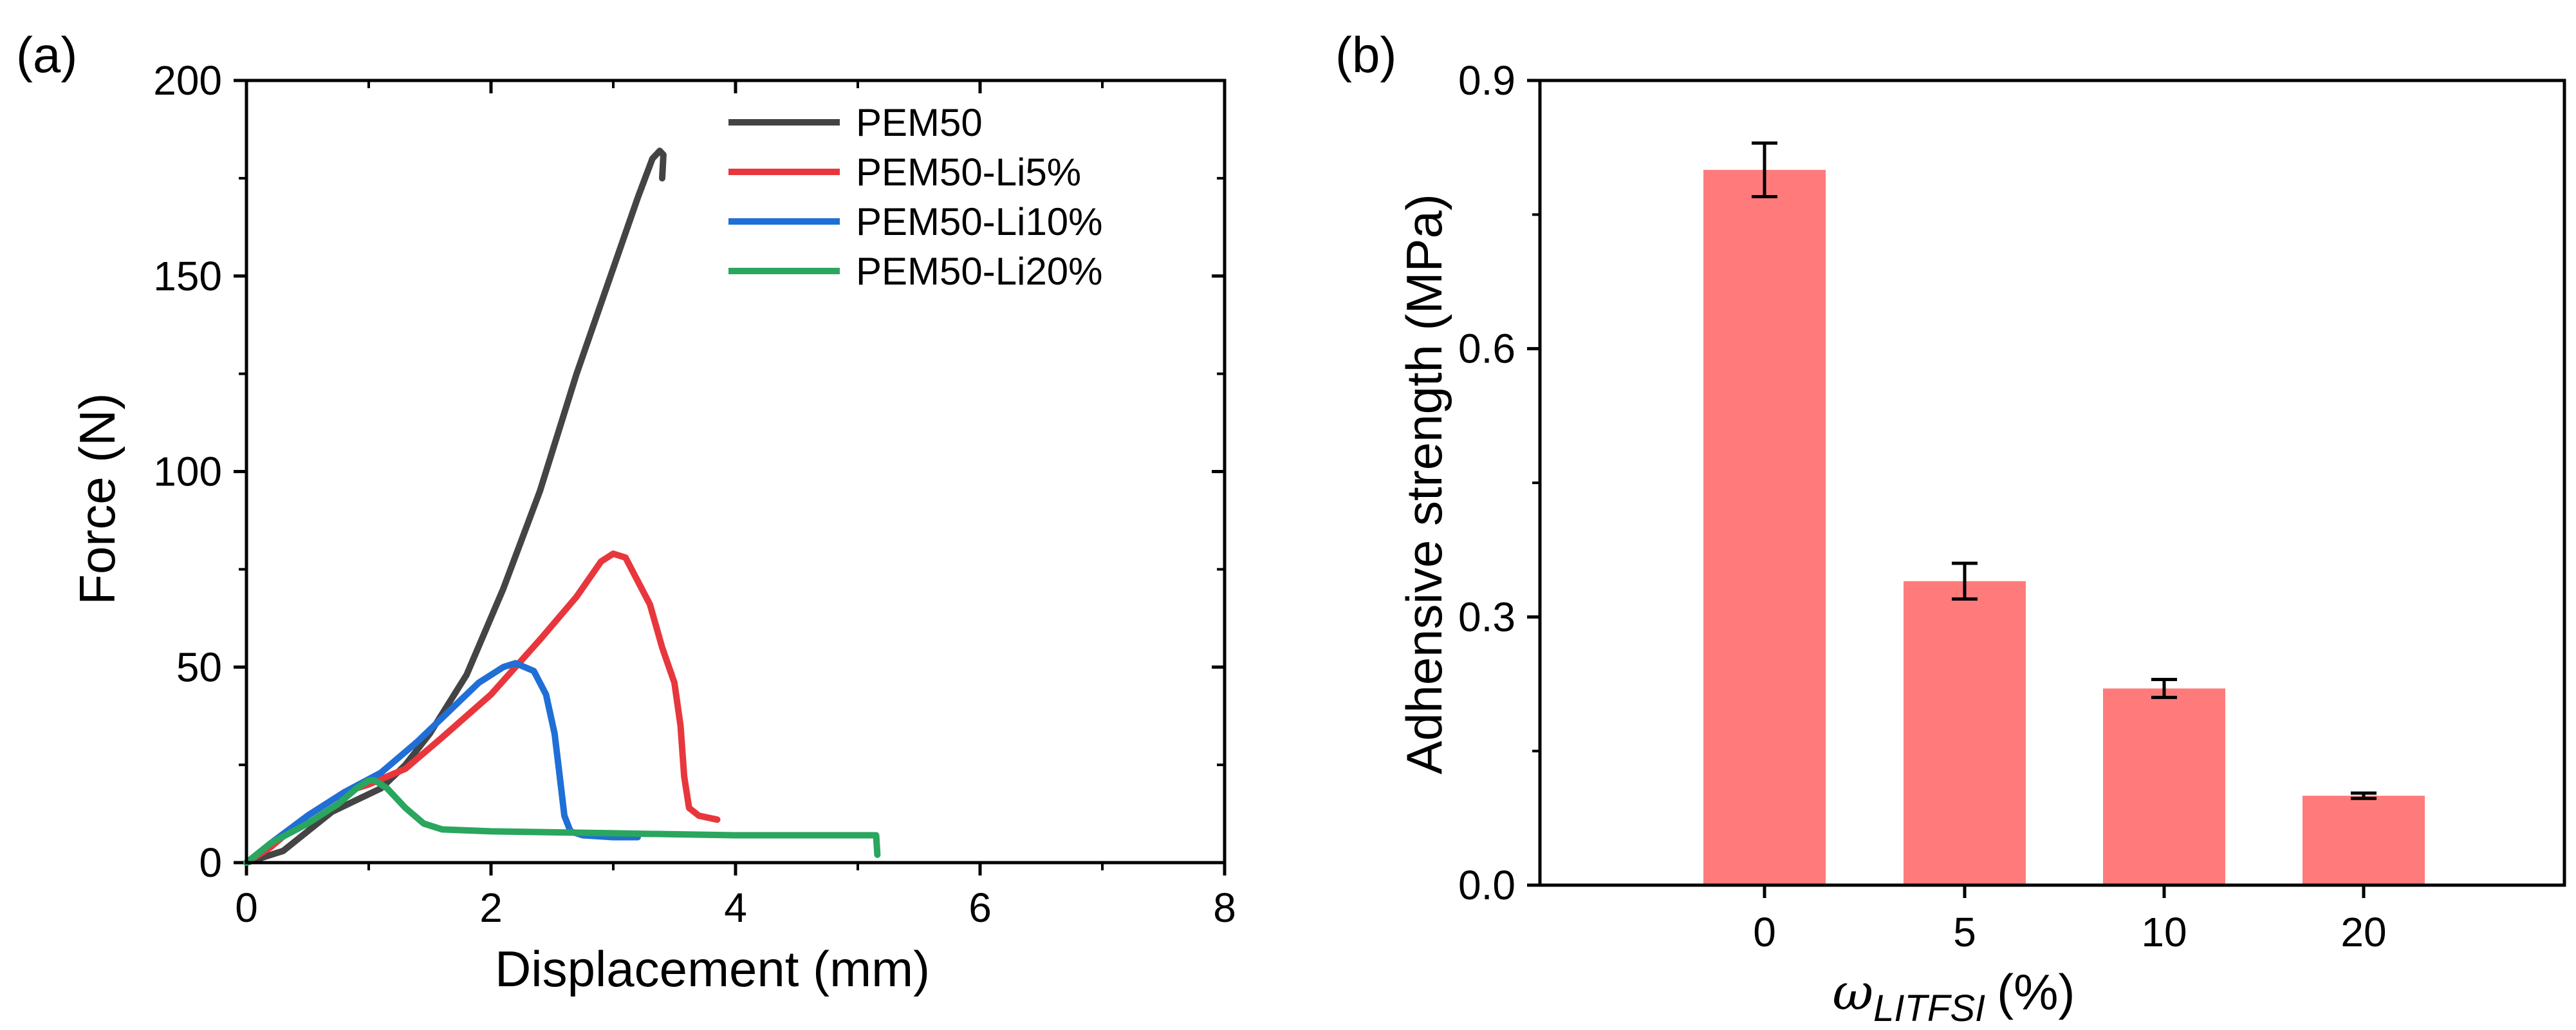  What do you see at coordinates (187, 276) in the screenshot?
I see `y-tick-label: 150` at bounding box center [187, 276].